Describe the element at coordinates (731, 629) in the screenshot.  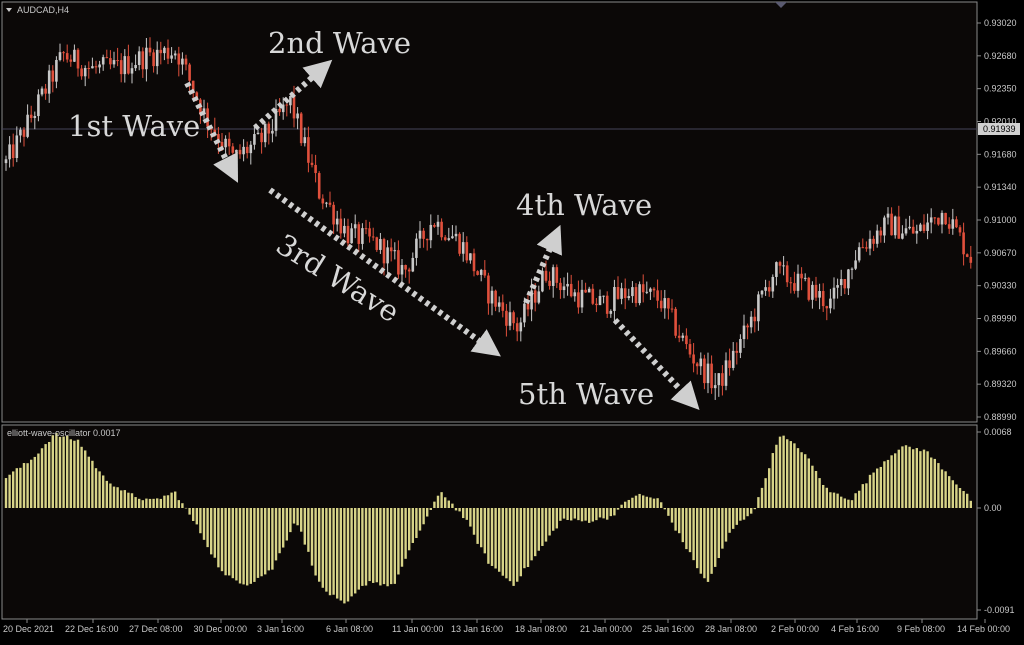
I see `time-axis-label: 28 Jan 08:00` at that location.